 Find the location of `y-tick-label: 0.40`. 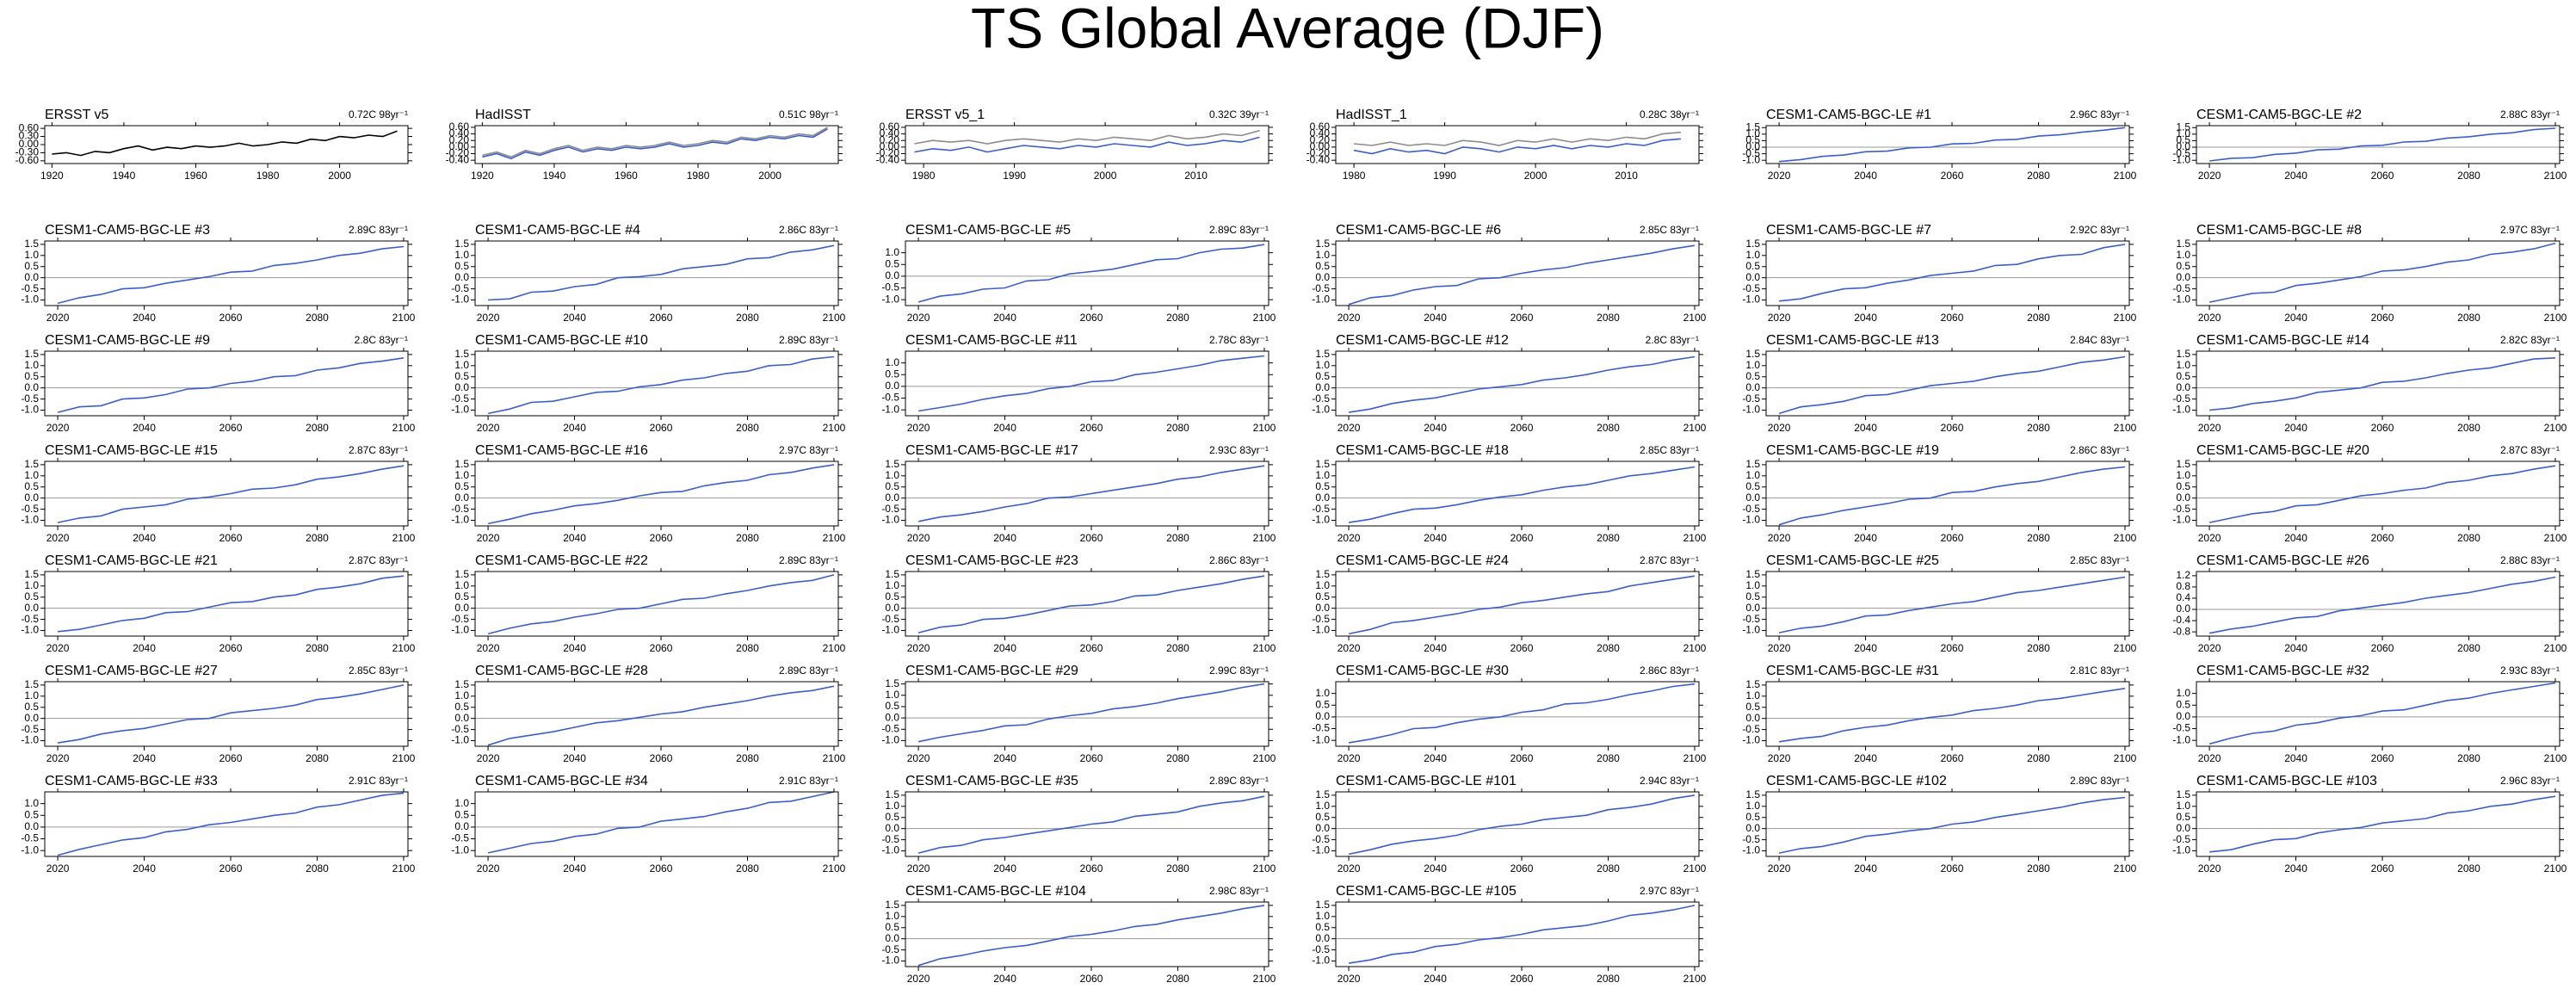

y-tick-label: 0.40 is located at coordinates (1320, 133).